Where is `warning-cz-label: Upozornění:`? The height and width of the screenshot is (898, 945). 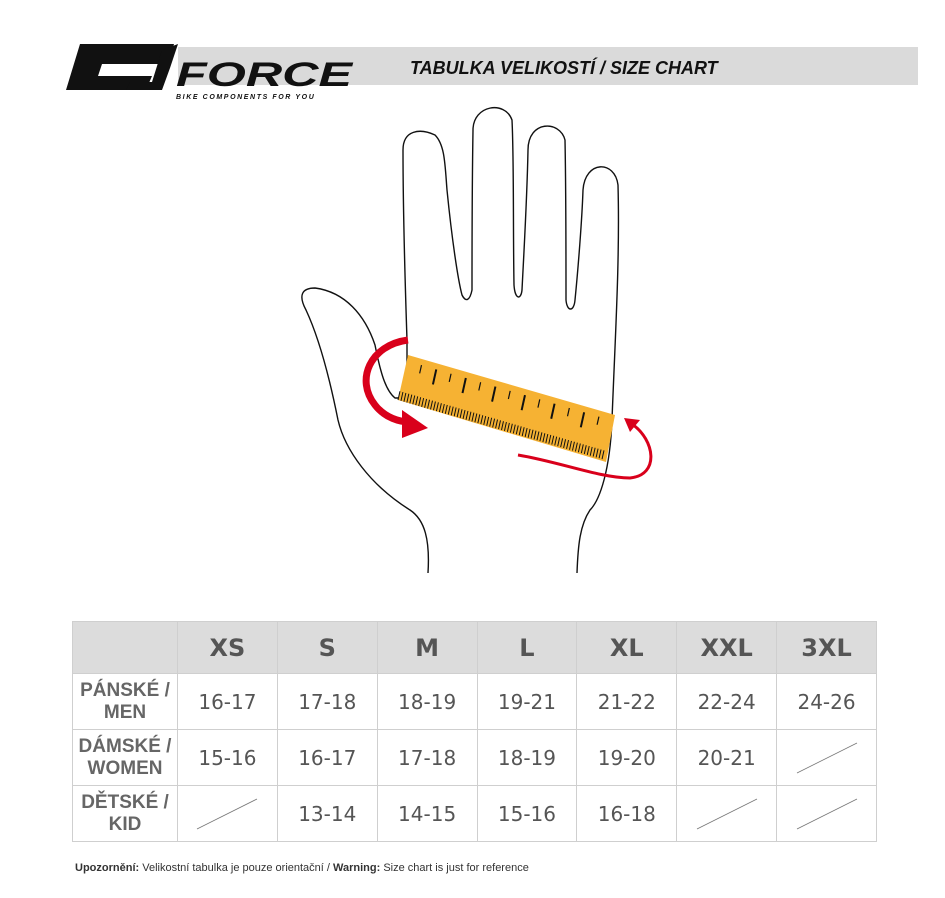
warning-cz-label: Upozornění: is located at coordinates (107, 868).